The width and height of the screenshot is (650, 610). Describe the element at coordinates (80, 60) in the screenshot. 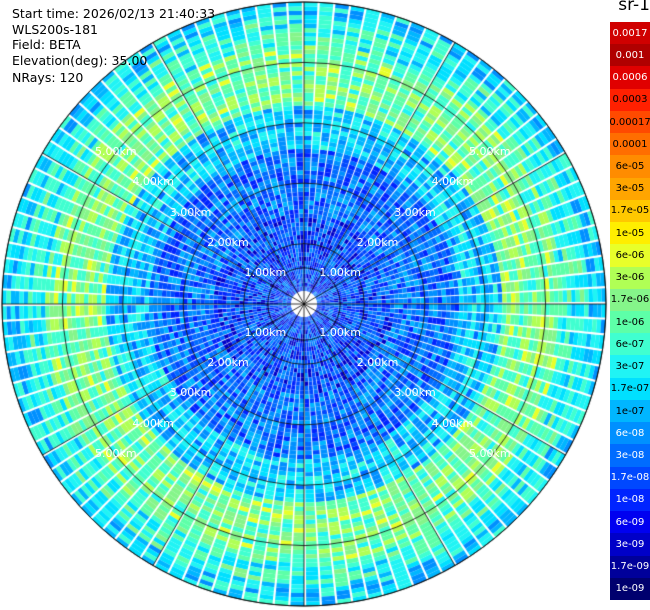

I see `elevation-label: Elevation(deg): 35.00` at that location.